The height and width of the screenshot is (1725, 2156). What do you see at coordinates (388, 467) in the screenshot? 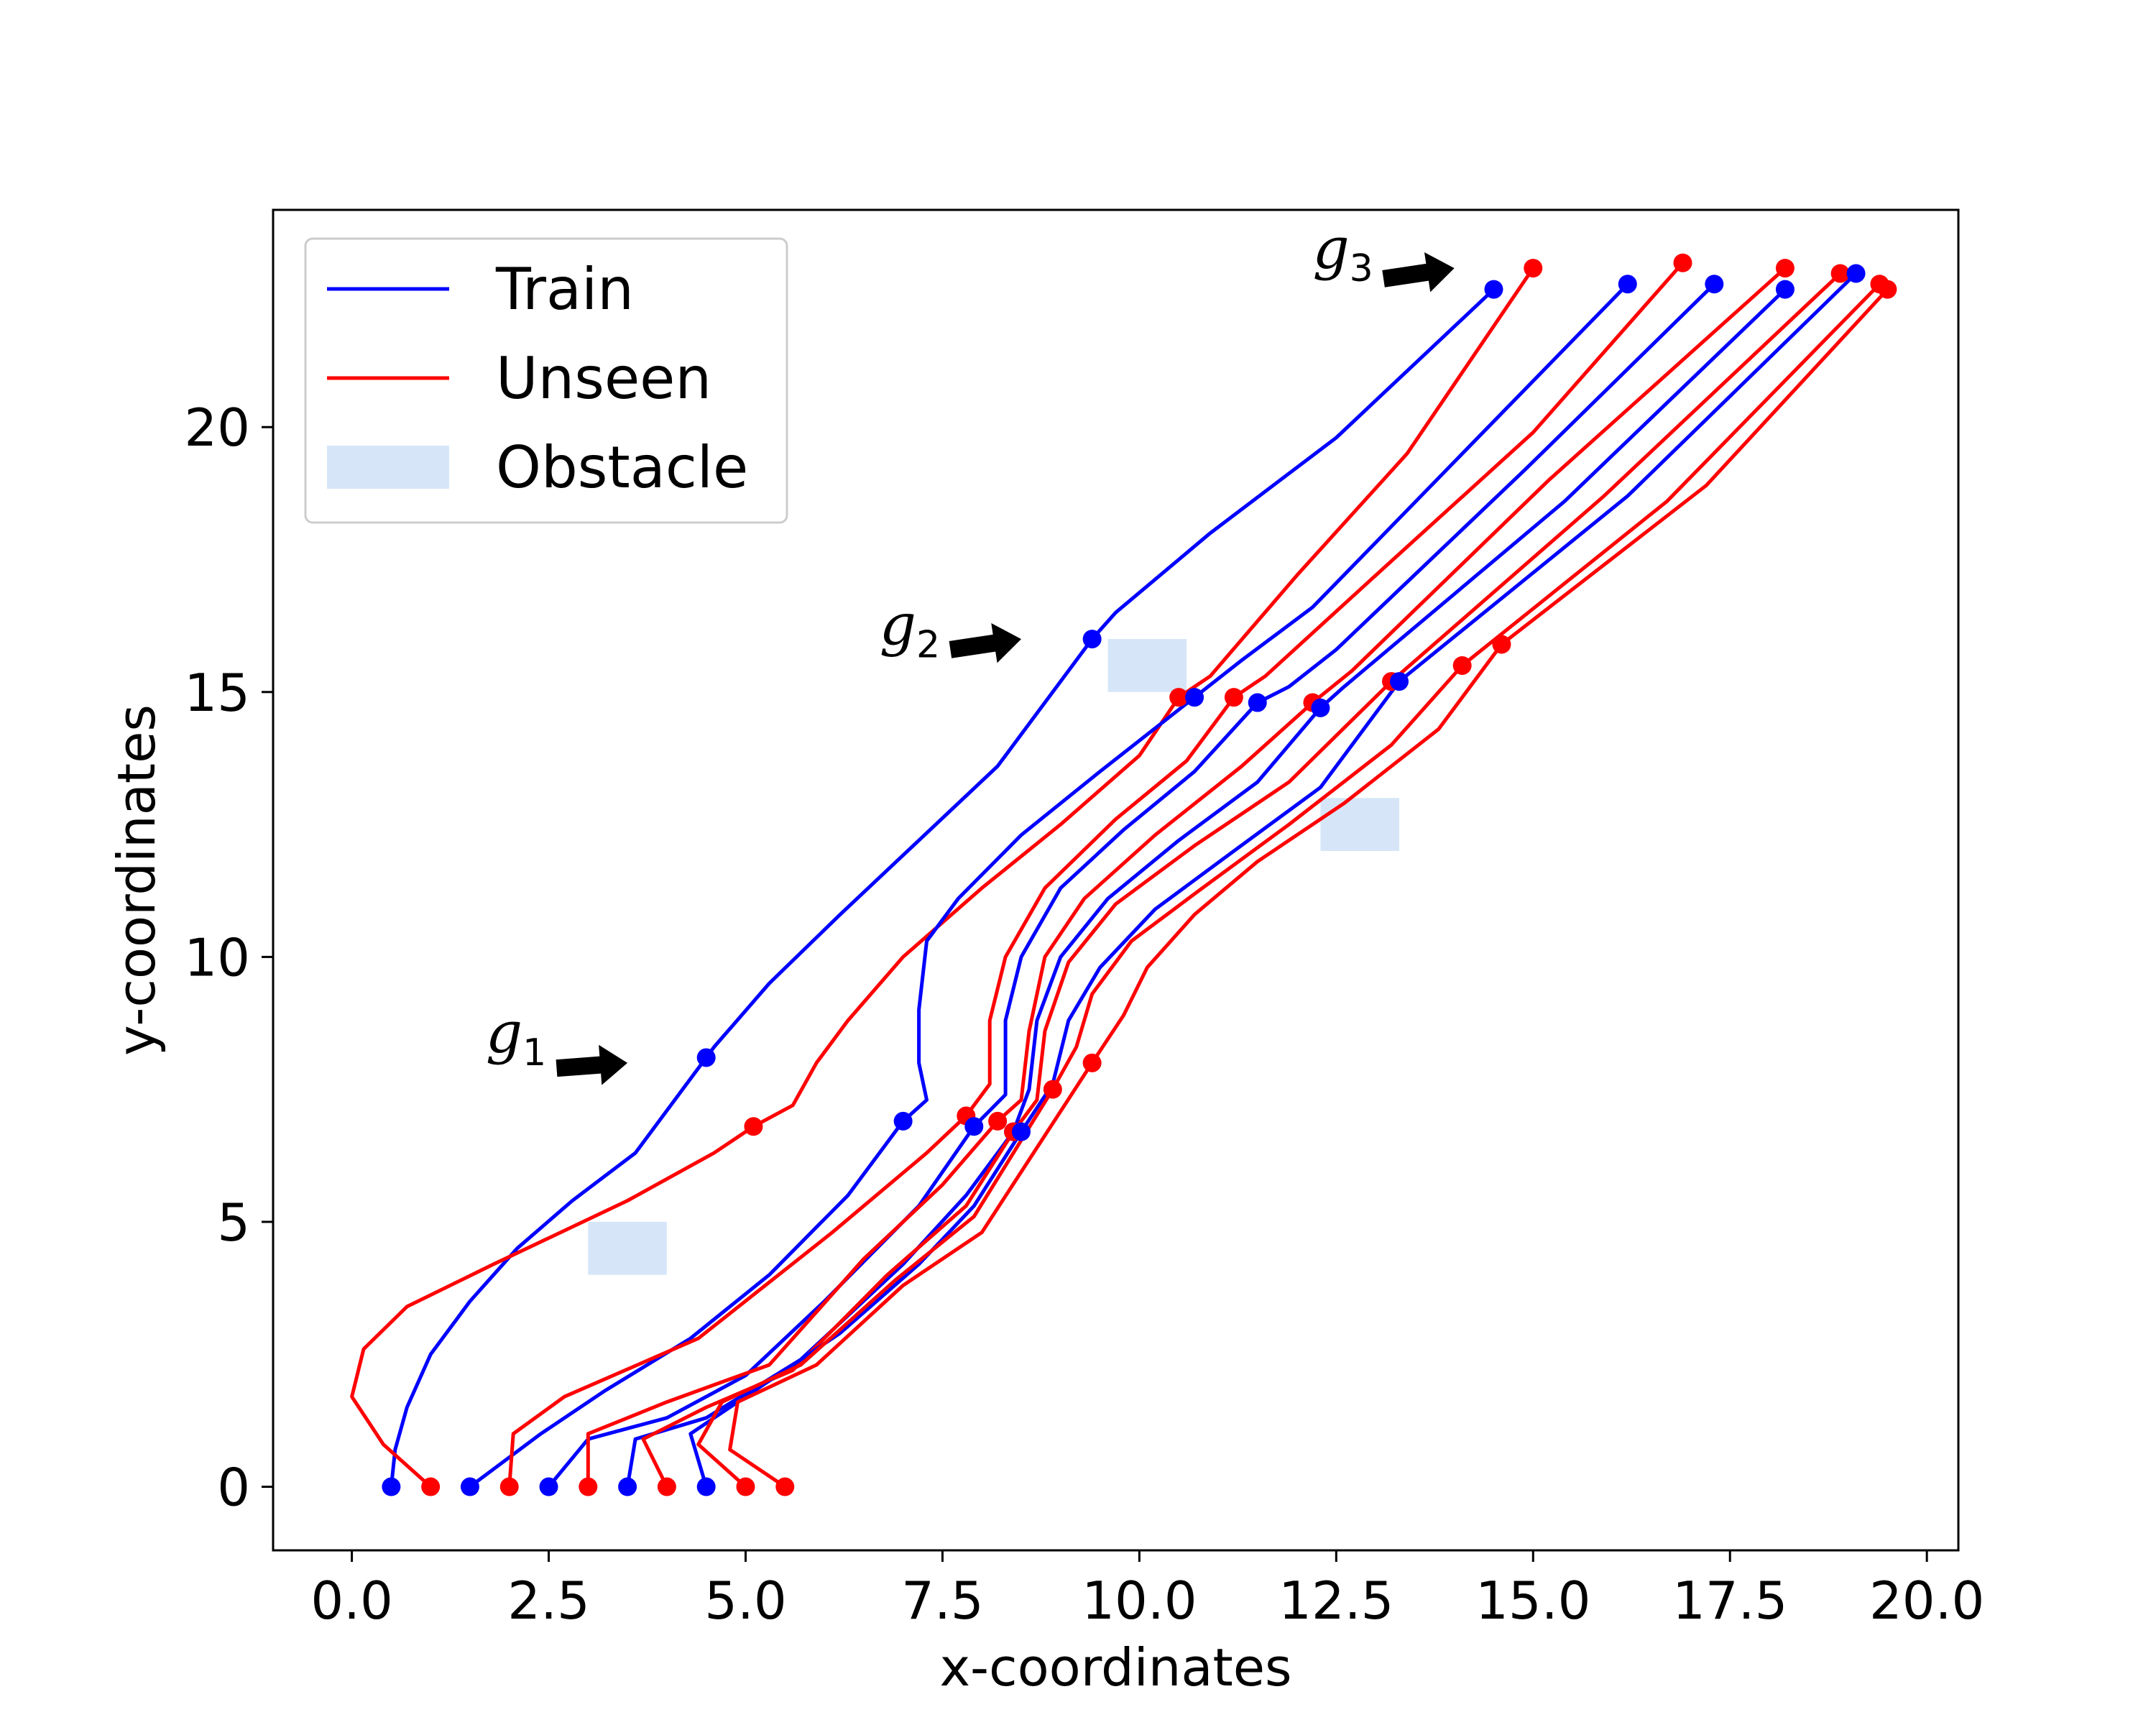
I see `legend-swatch-obstacle` at bounding box center [388, 467].